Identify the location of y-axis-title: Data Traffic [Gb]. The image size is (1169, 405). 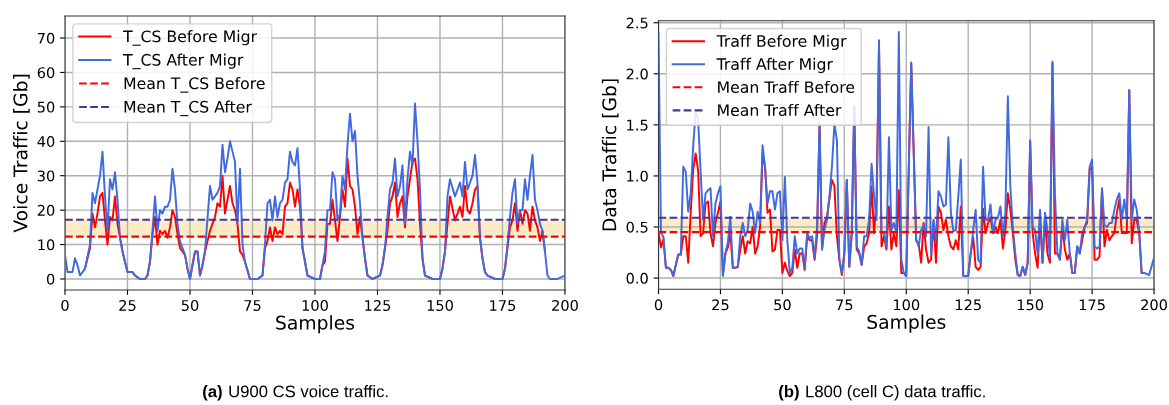
(610, 155).